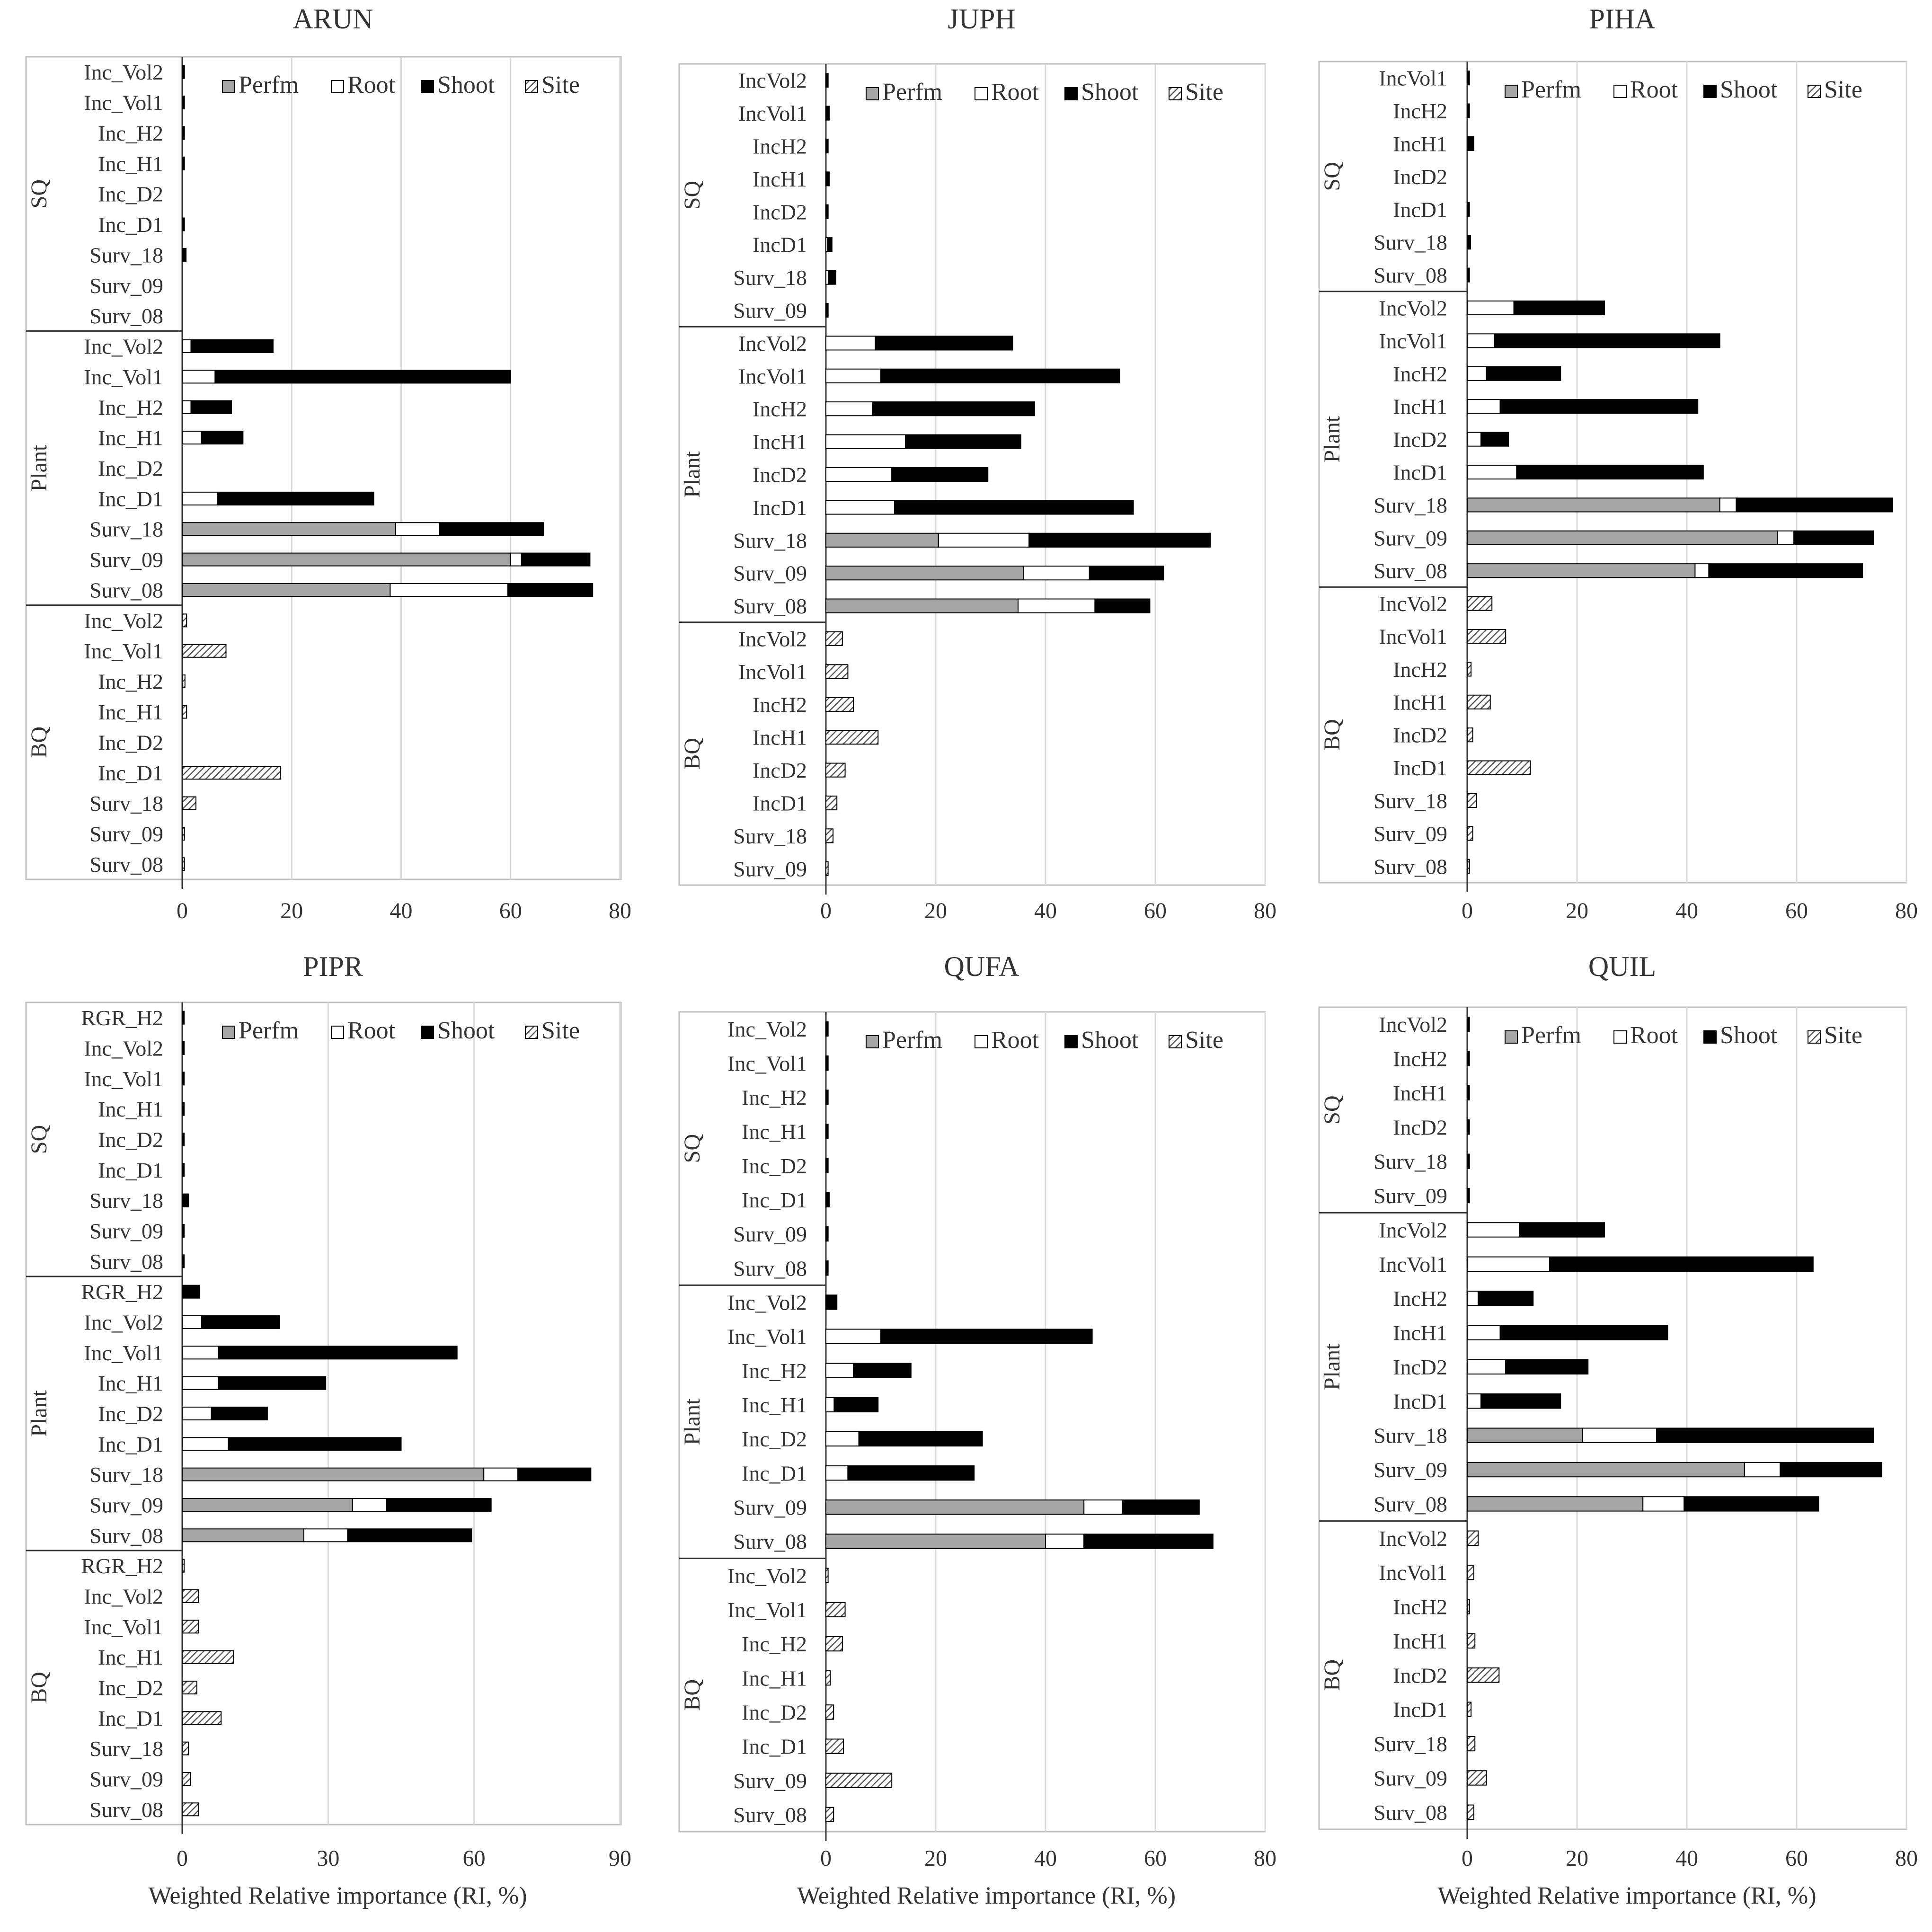 This screenshot has height=1932, width=1932. I want to click on x-tick-label: 90, so click(620, 1858).